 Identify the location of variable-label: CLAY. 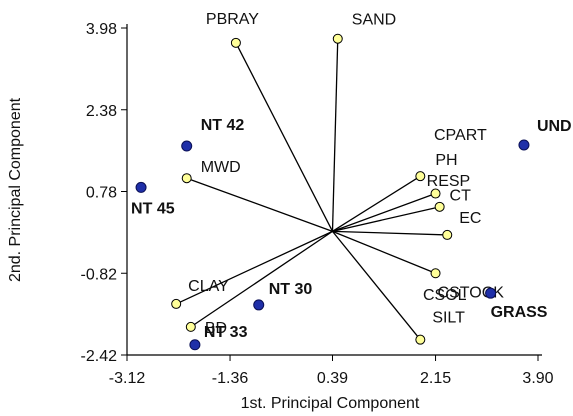
(208, 286).